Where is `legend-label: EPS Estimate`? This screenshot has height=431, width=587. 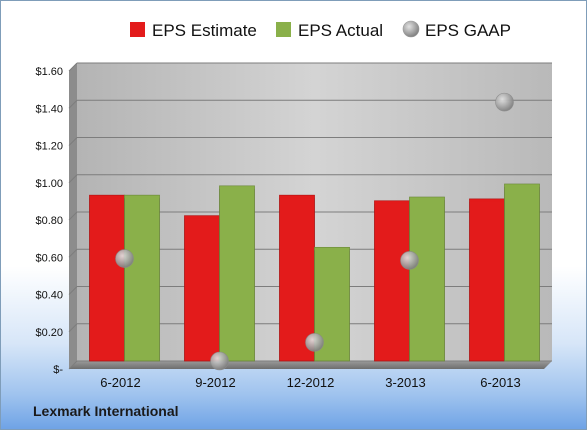
legend-label: EPS Estimate is located at coordinates (204, 30).